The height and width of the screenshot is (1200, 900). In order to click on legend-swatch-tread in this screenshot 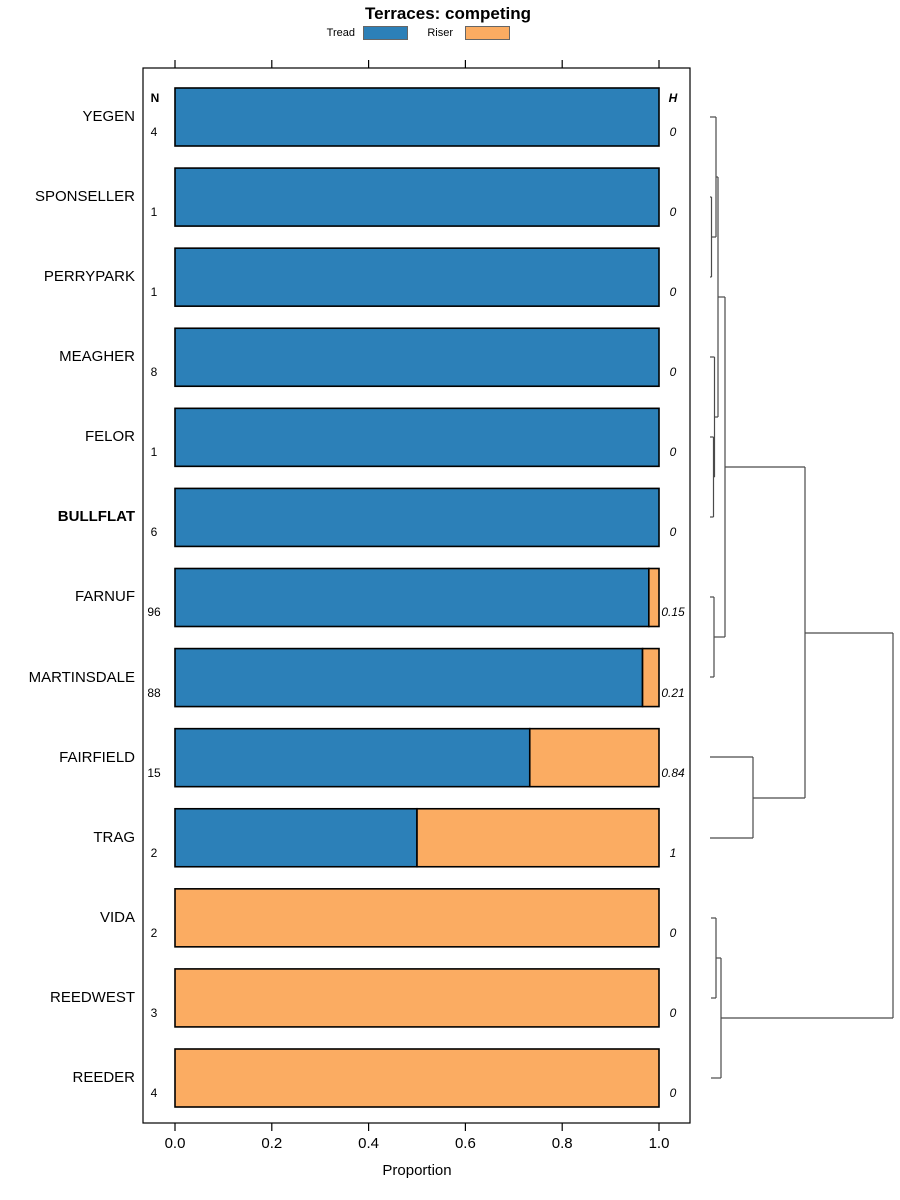, I will do `click(385, 33)`.